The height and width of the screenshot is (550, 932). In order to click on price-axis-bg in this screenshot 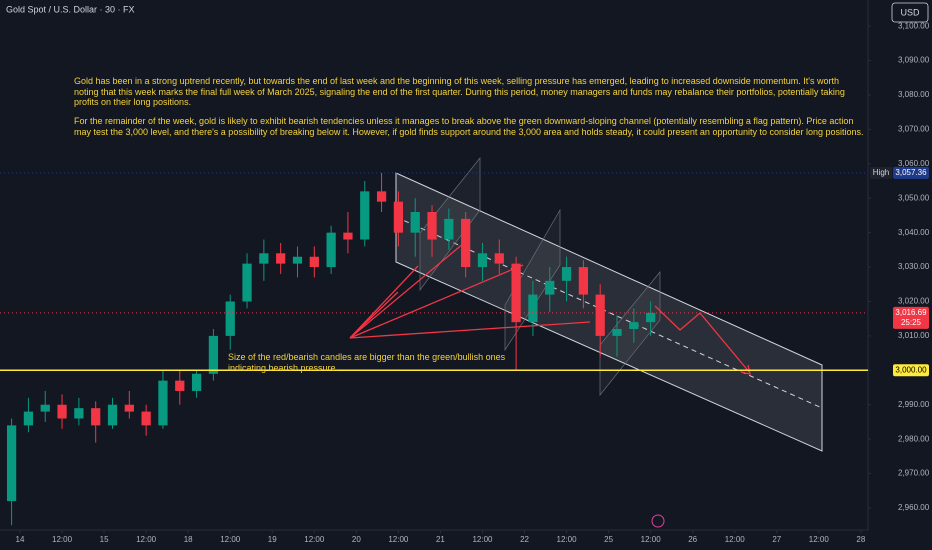, I will do `click(900, 275)`.